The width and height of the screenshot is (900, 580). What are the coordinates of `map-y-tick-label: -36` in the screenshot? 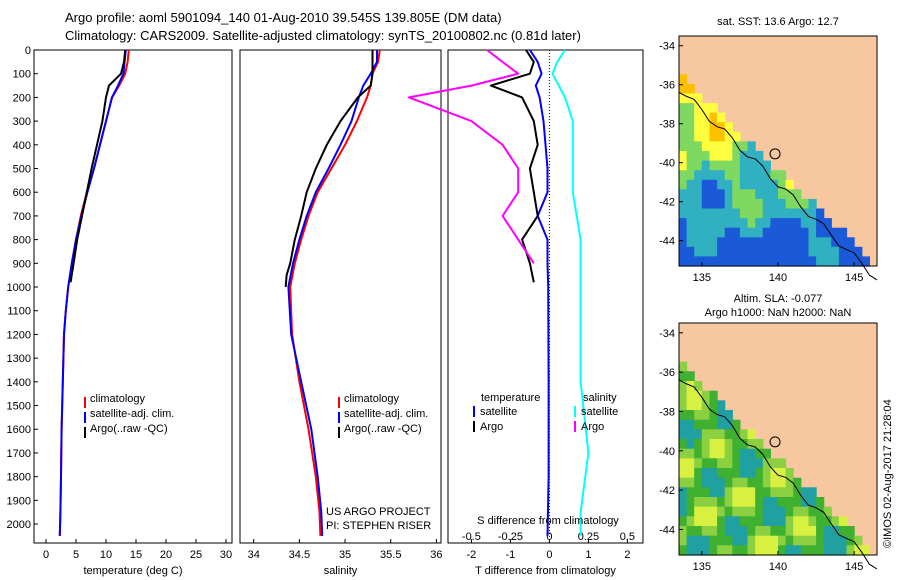 It's located at (667, 86).